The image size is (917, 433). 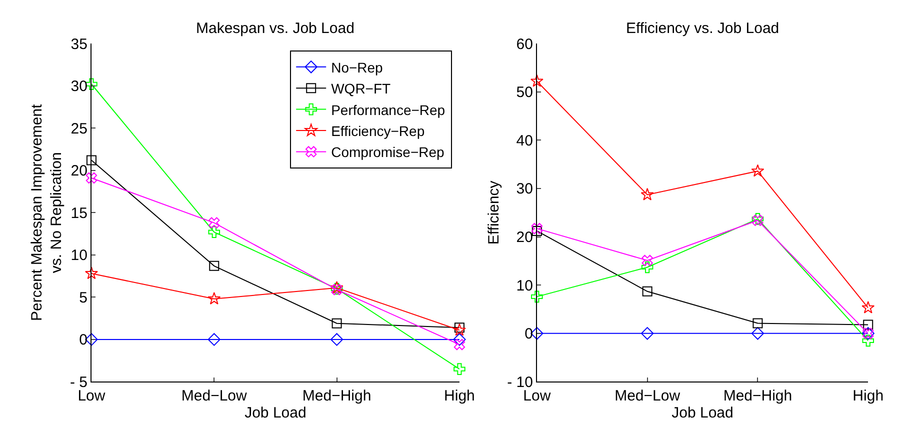 I want to click on y-axis-title: Percent Makespan Improvement vs. No Replication, so click(x=47, y=212).